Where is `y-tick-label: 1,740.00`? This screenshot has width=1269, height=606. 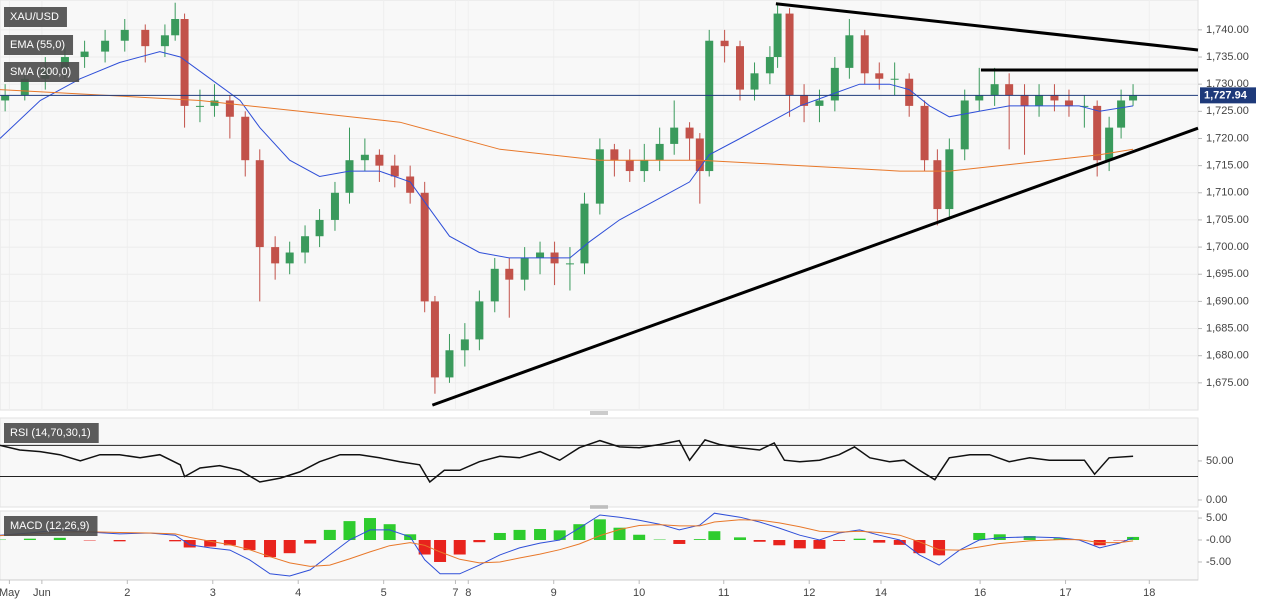 y-tick-label: 1,740.00 is located at coordinates (1227, 30).